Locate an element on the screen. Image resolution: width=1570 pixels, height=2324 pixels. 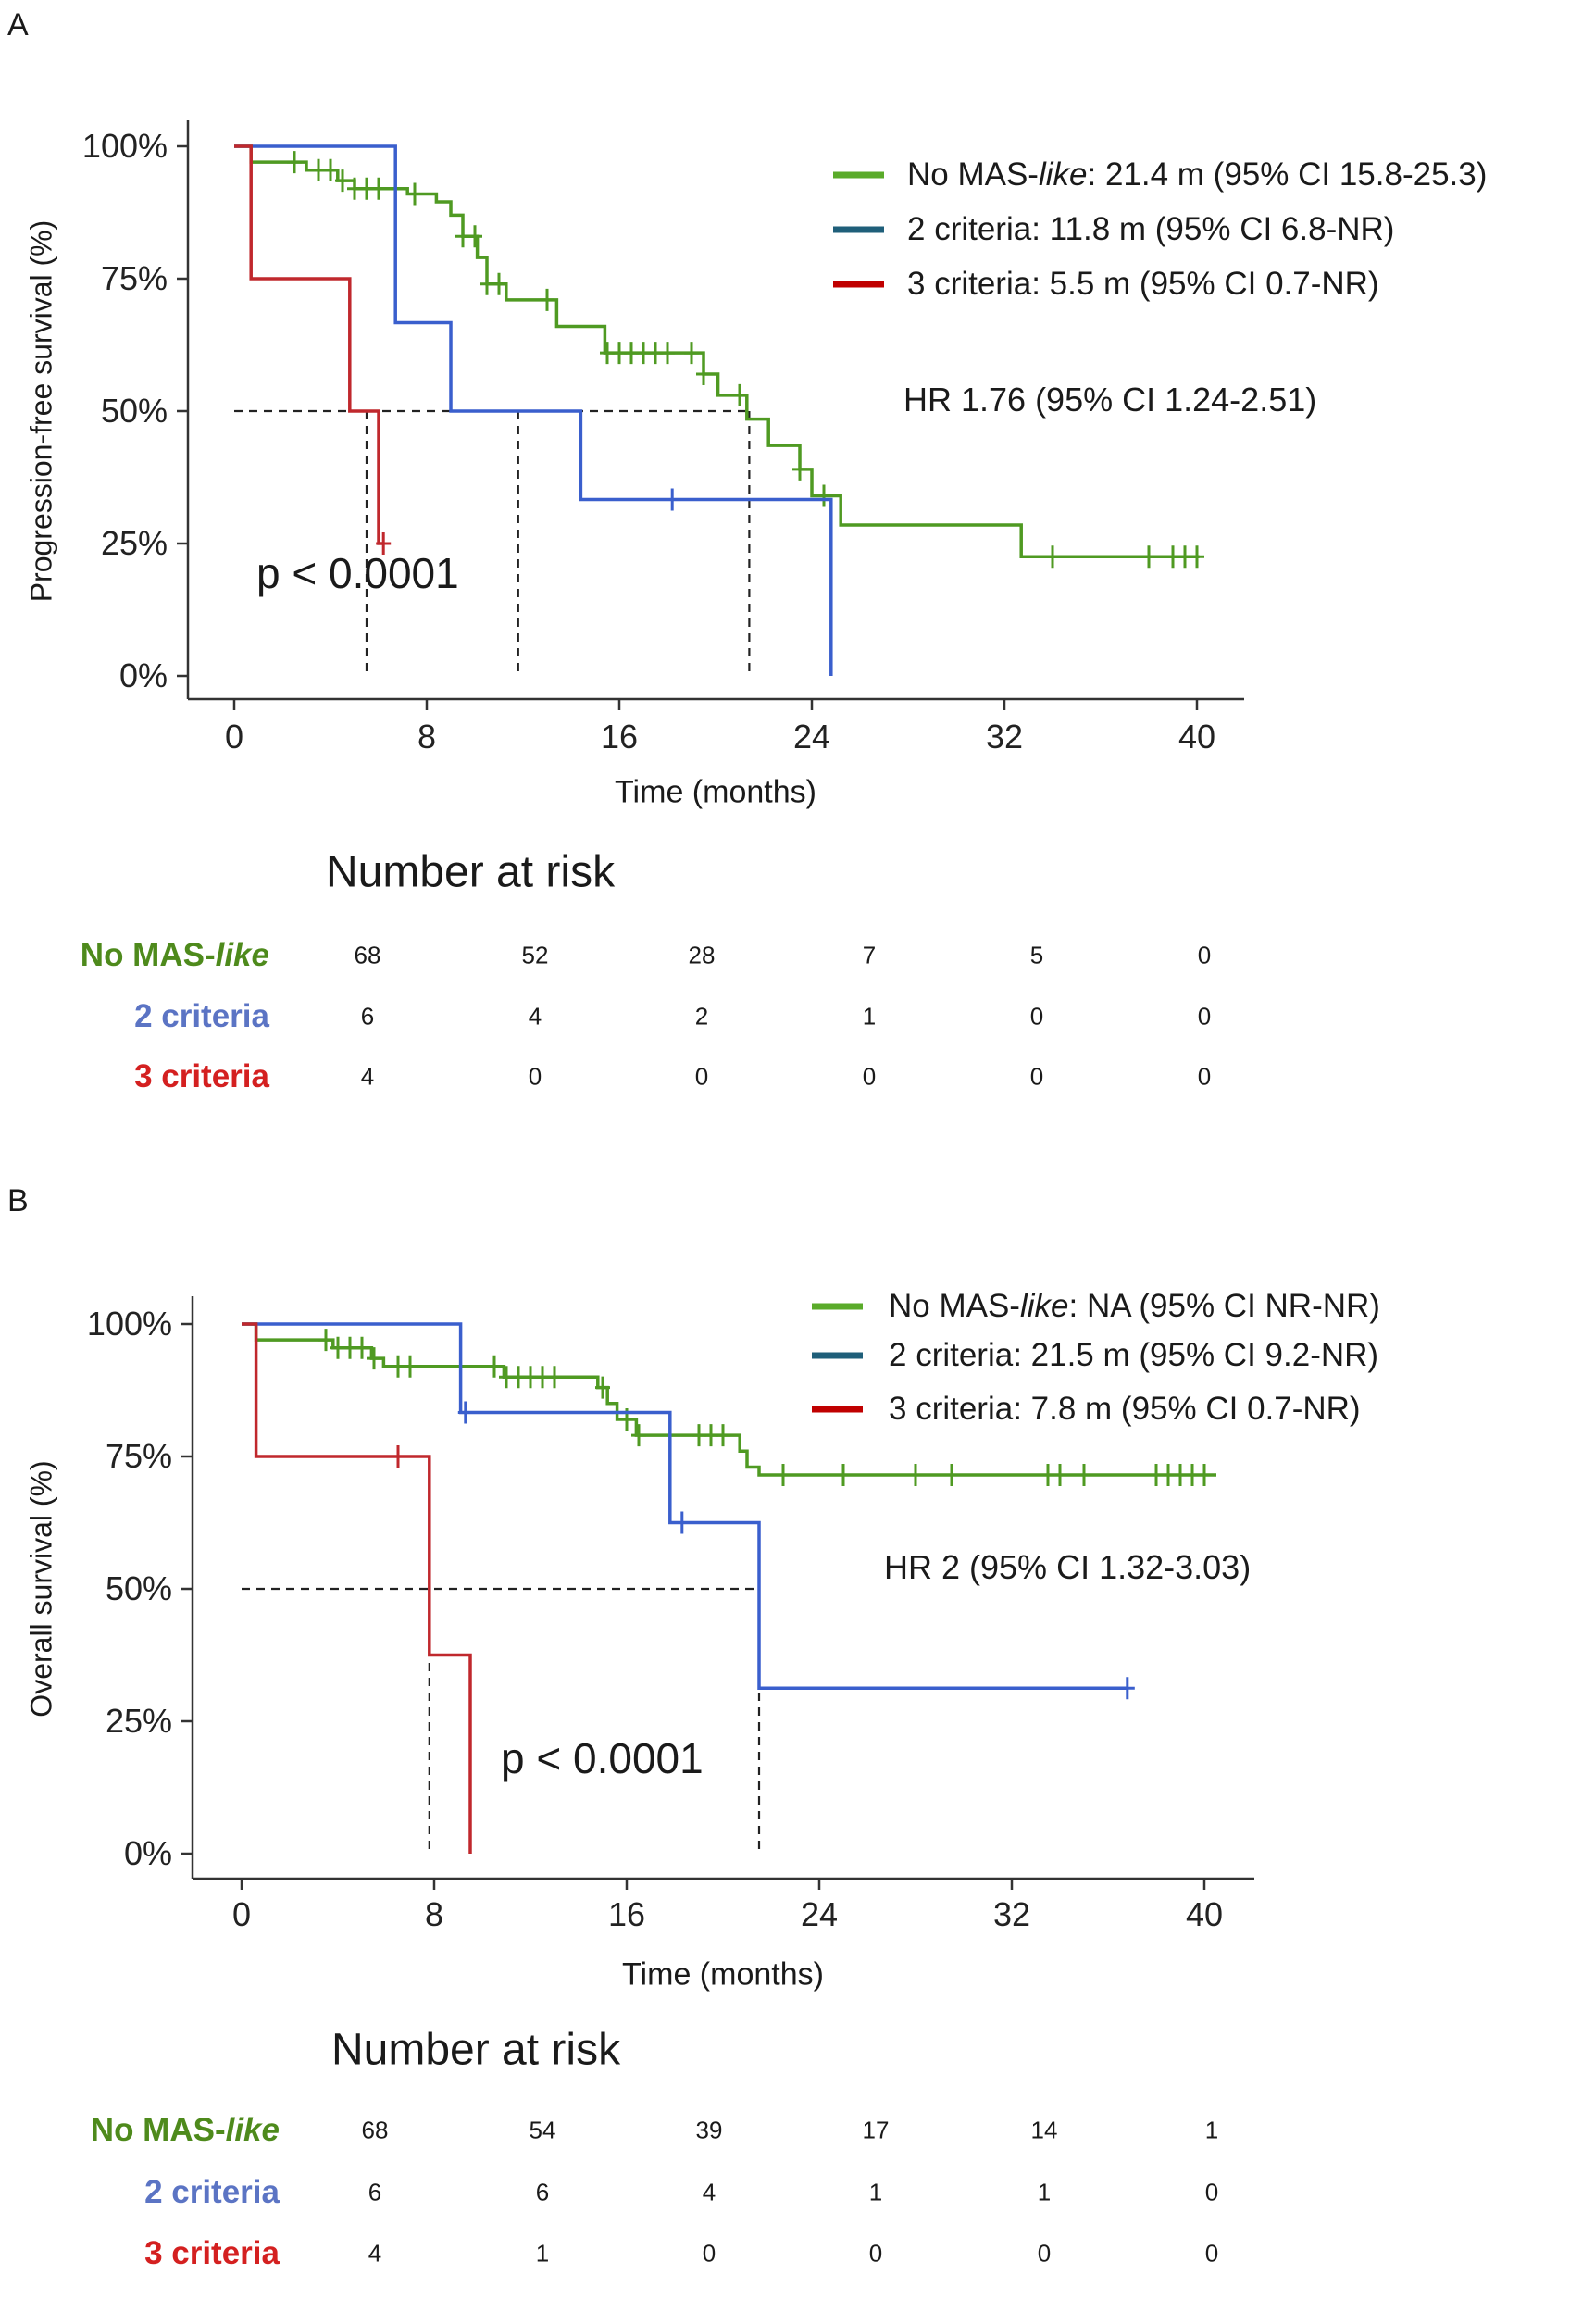
legend-text-main: No MAS- is located at coordinates (954, 1306).